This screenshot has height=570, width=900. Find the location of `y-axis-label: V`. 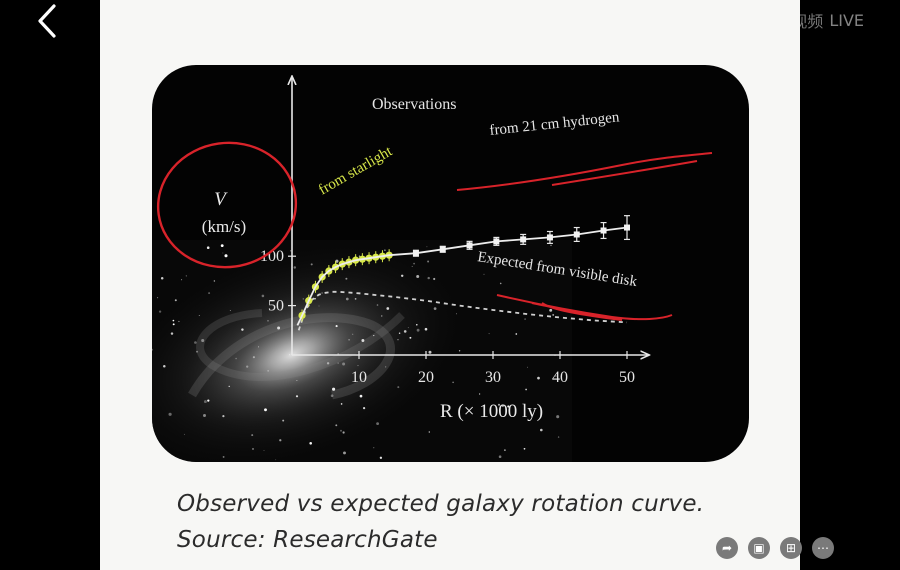

y-axis-label: V is located at coordinates (221, 199).